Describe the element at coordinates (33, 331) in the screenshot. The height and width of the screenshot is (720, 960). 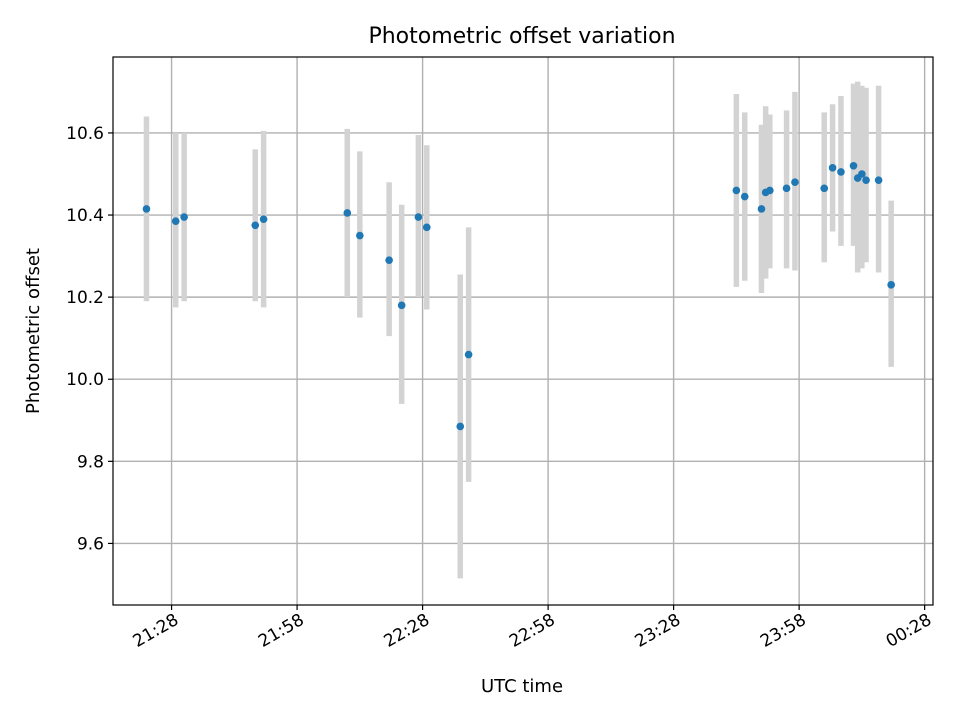
I see `y-axis-label: Photometric offset` at that location.